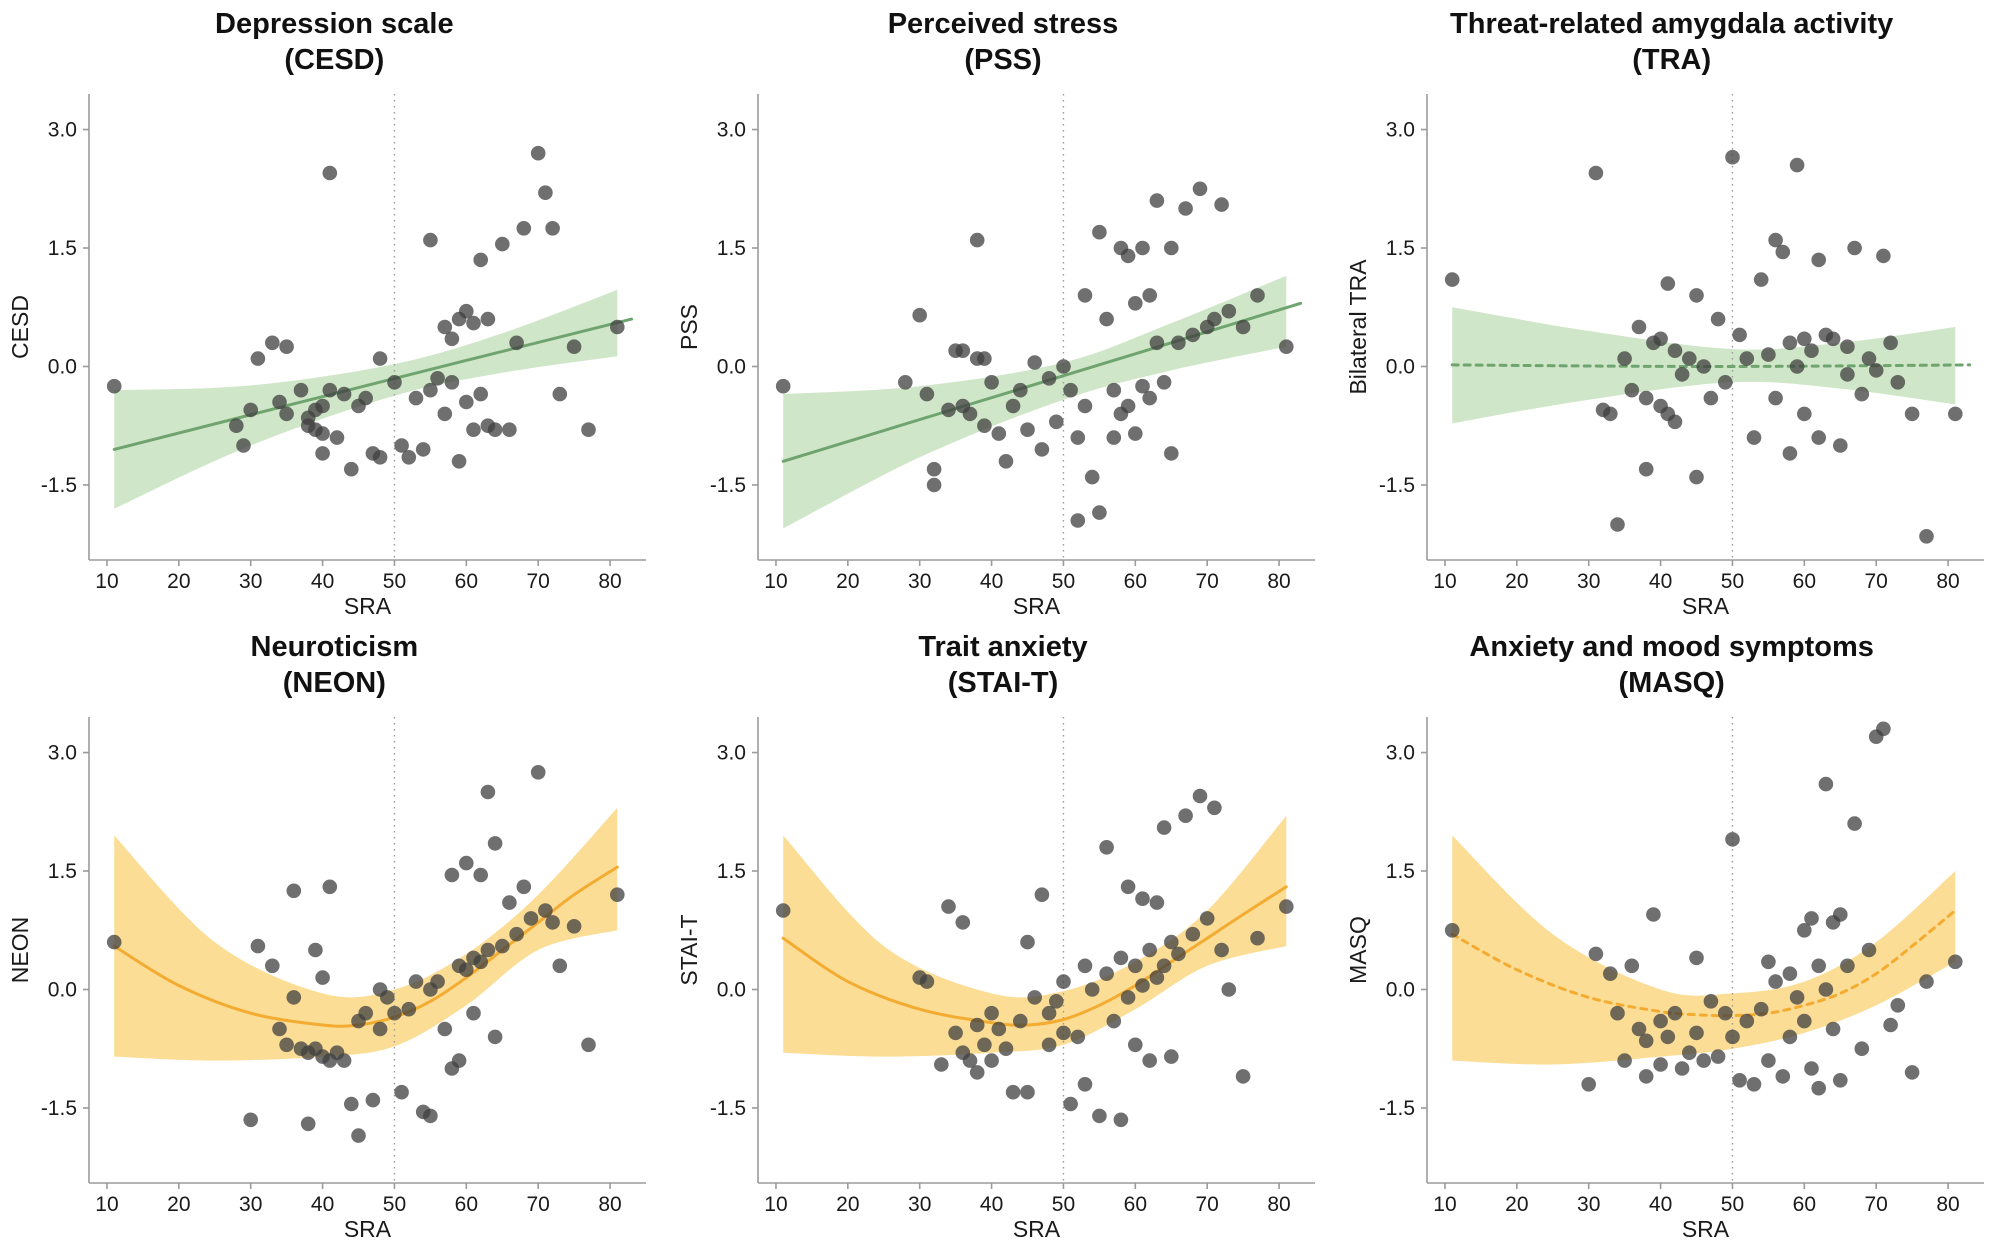  What do you see at coordinates (327, 979) in the screenshot?
I see `neon-scatter-plot: 10 20 30 40 50 60 70 80 -1.5 0.0 1.5 3.0 SRA NEON` at bounding box center [327, 979].